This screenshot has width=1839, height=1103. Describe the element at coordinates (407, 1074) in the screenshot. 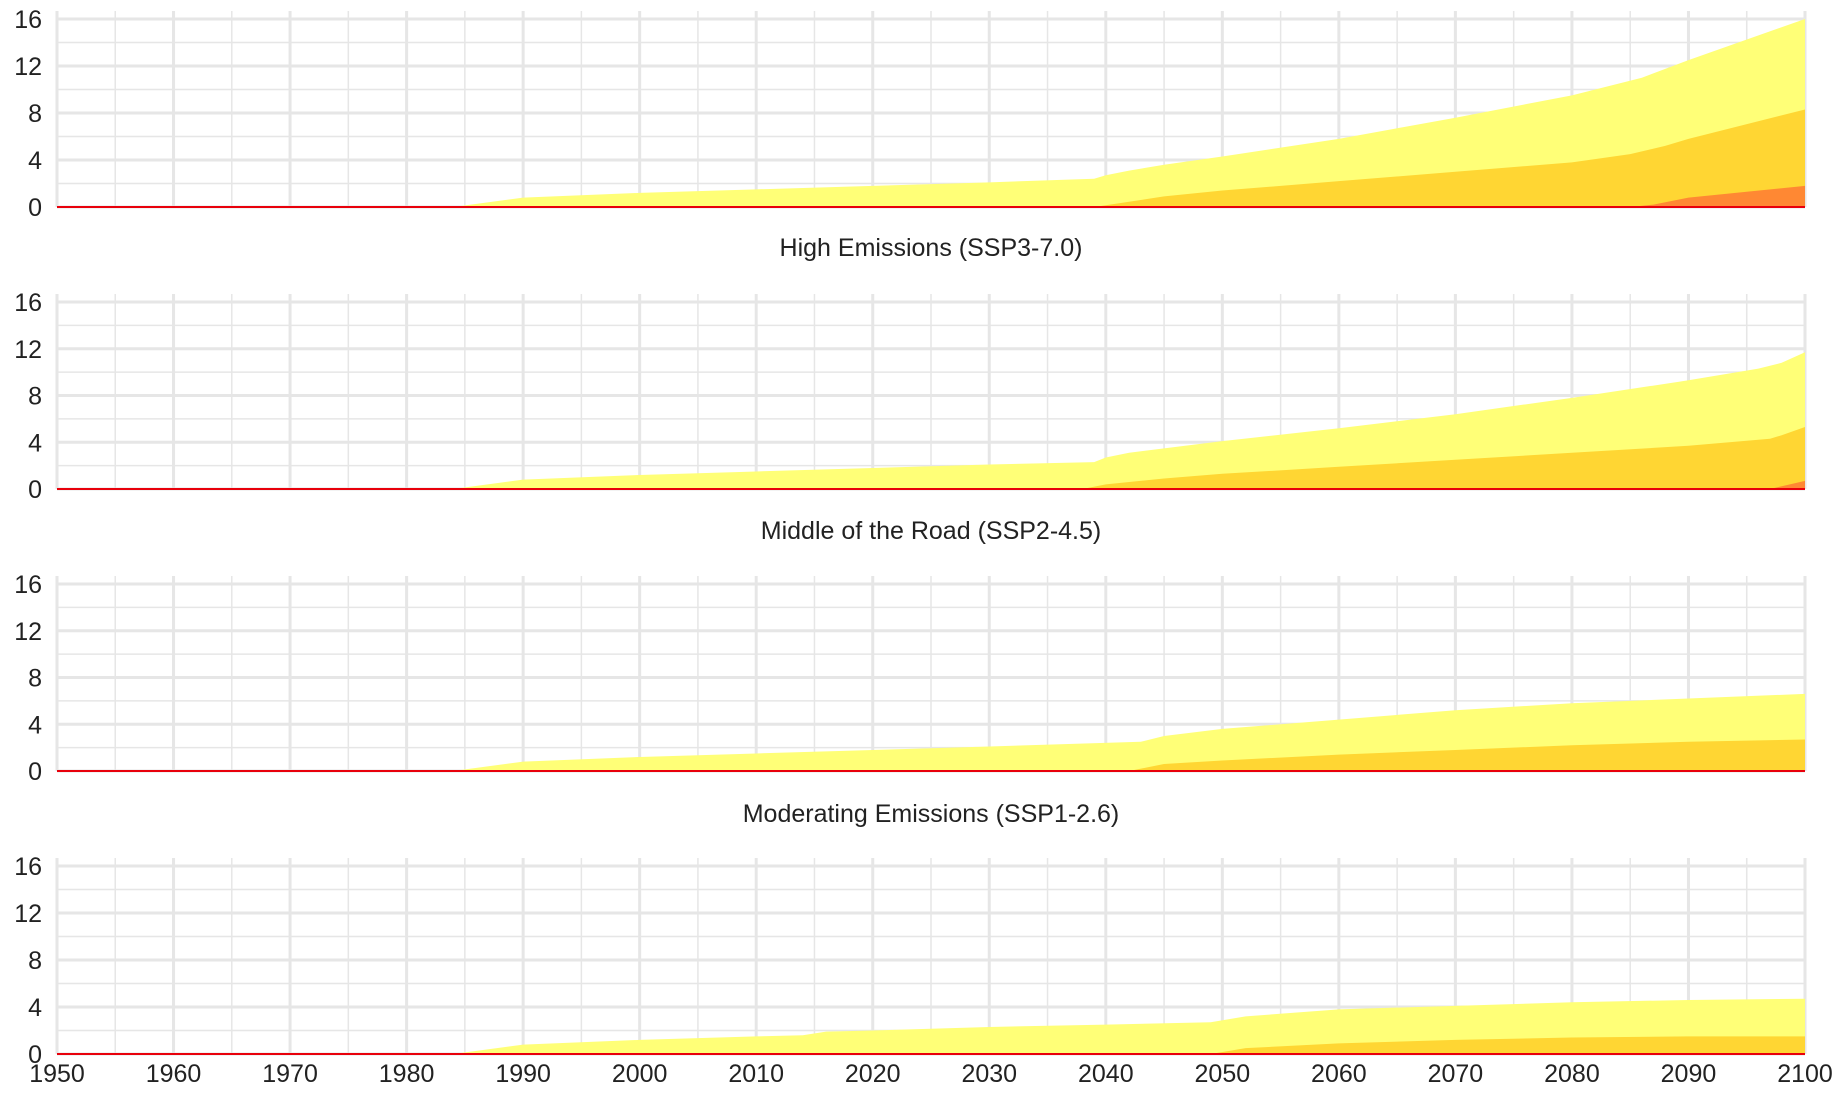

I see `x-tick-label: 1980` at that location.